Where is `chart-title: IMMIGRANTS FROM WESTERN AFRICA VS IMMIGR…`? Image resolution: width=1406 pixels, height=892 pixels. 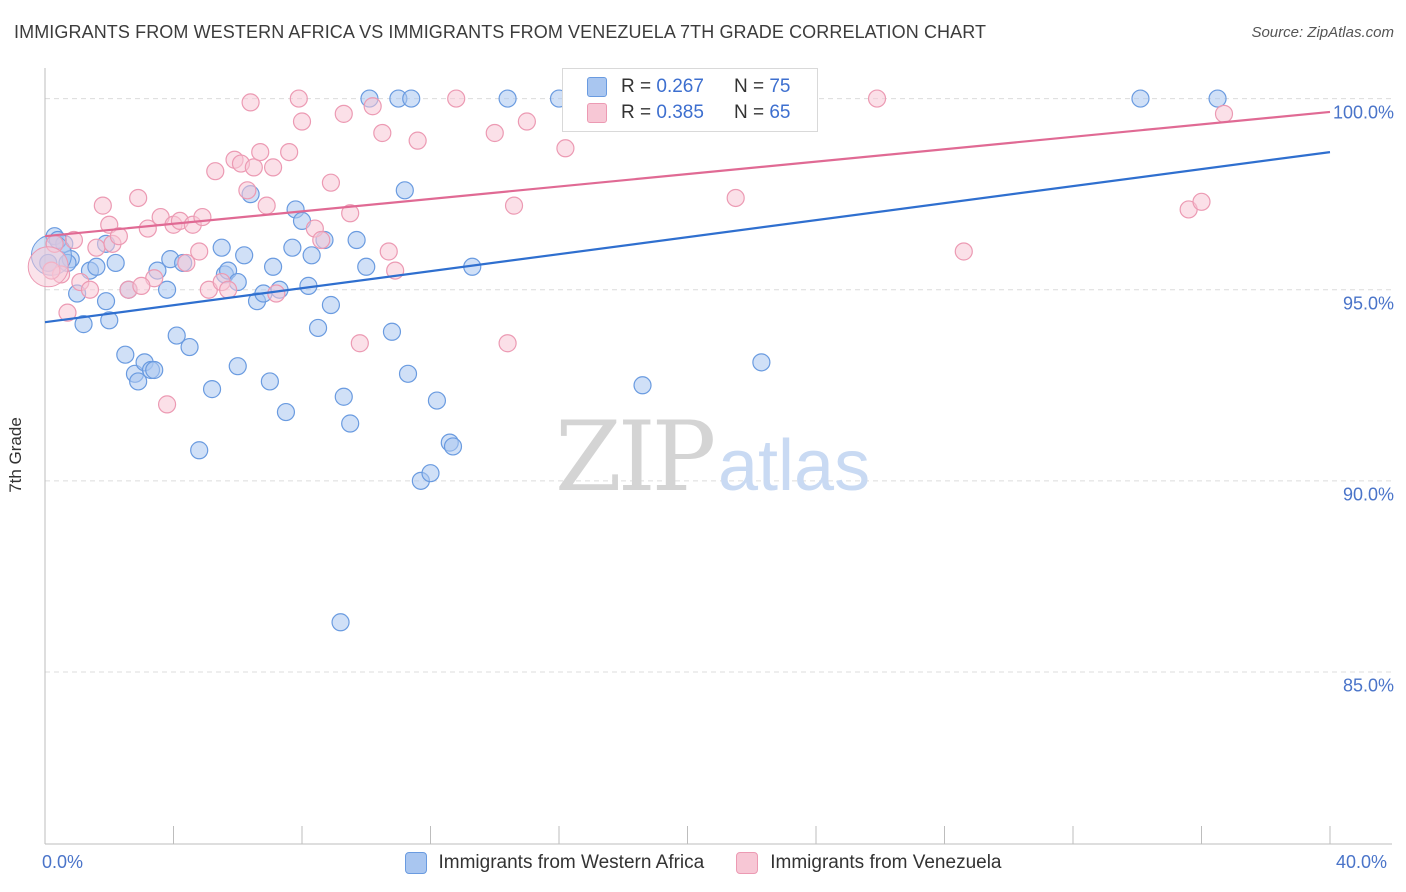 chart-title: IMMIGRANTS FROM WESTERN AFRICA VS IMMIGR… is located at coordinates (500, 32).